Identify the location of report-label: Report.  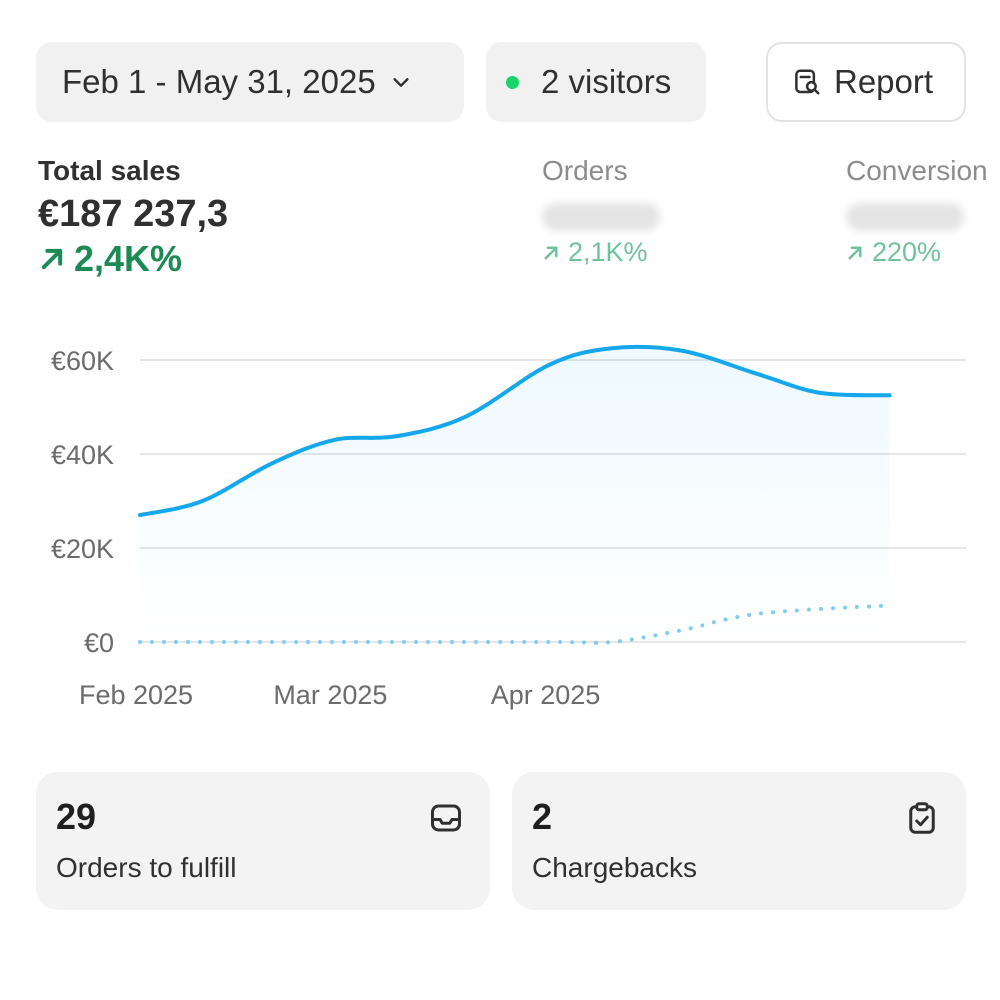
(884, 81).